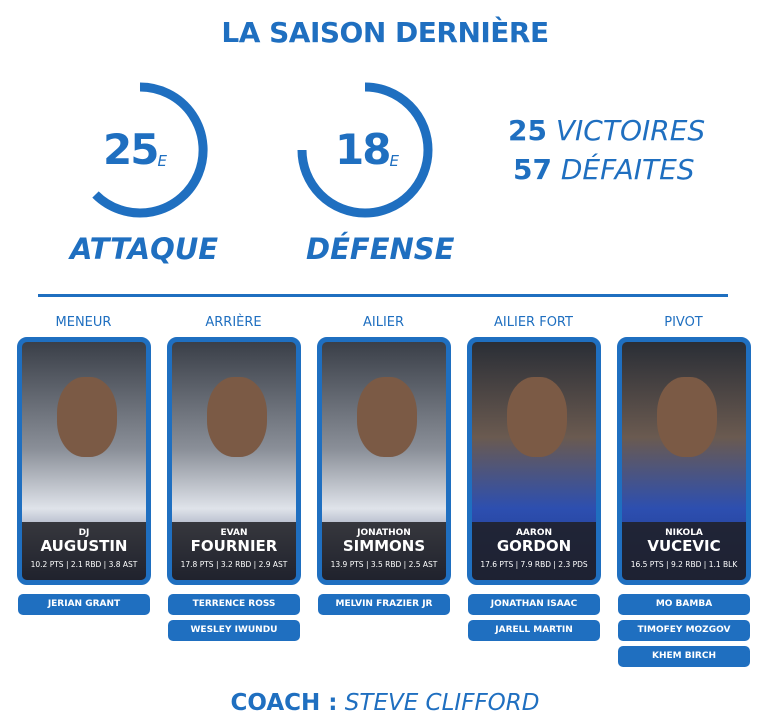 This screenshot has width=770, height=728. Describe the element at coordinates (384, 546) in the screenshot. I see `player-last-name: SIMMONS` at that location.